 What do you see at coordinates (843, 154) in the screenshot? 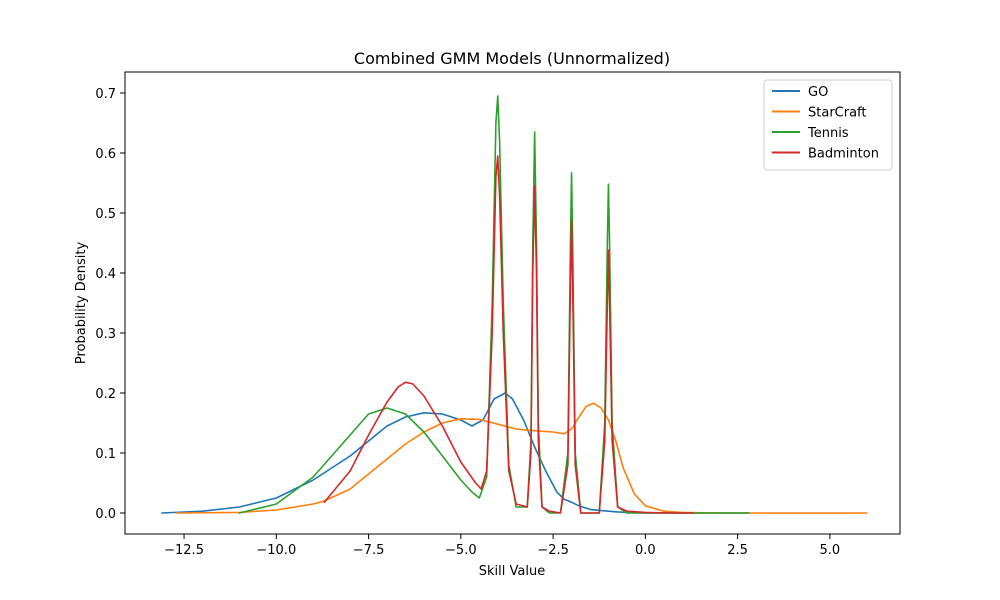
I see `legend-label-badminton: Badminton` at bounding box center [843, 154].